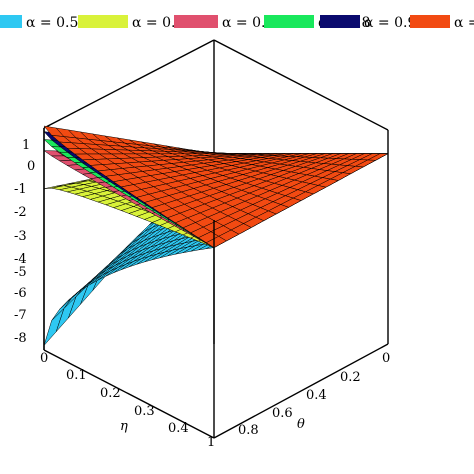 This screenshot has height=474, width=474. Describe the element at coordinates (248, 430) in the screenshot. I see `theta-tick-0.8: 0.8` at that location.